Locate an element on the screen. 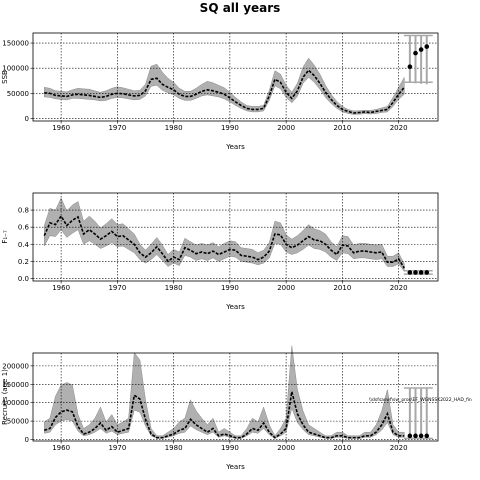 Image resolution: width=480 pixels, height=480 pixels. y-tick-label: 0.2 is located at coordinates (23, 262).